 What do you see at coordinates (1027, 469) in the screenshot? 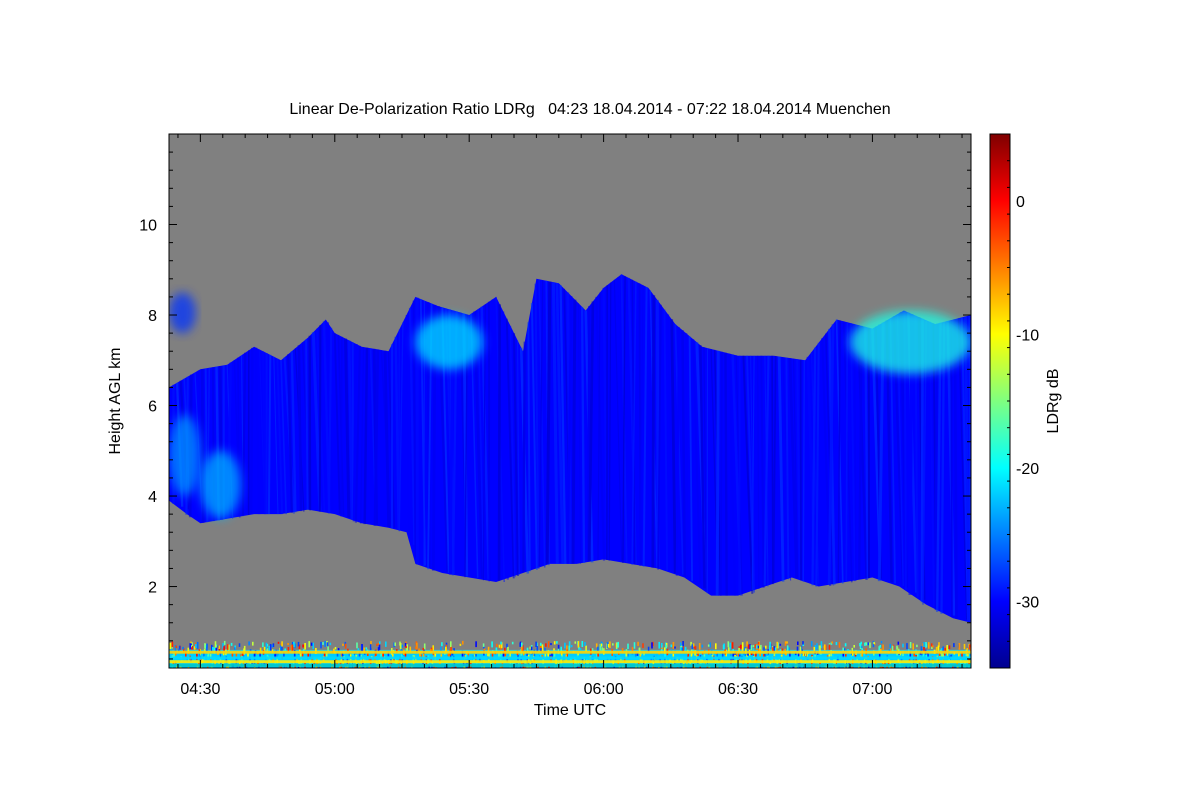
I see `colorbar-tick-label: -20` at bounding box center [1027, 469].